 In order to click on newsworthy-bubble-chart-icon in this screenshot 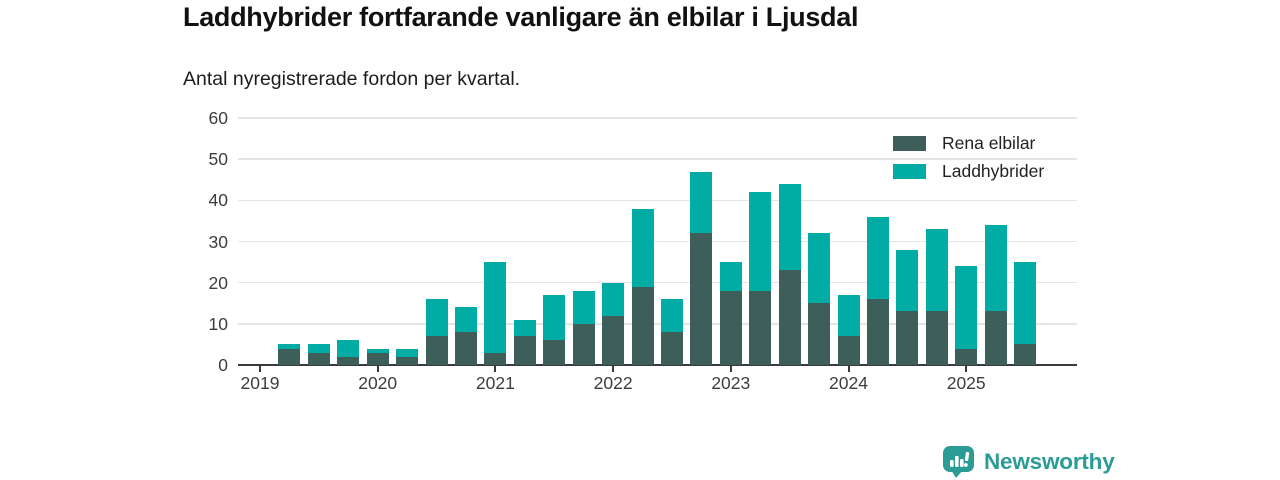, I will do `click(958, 462)`.